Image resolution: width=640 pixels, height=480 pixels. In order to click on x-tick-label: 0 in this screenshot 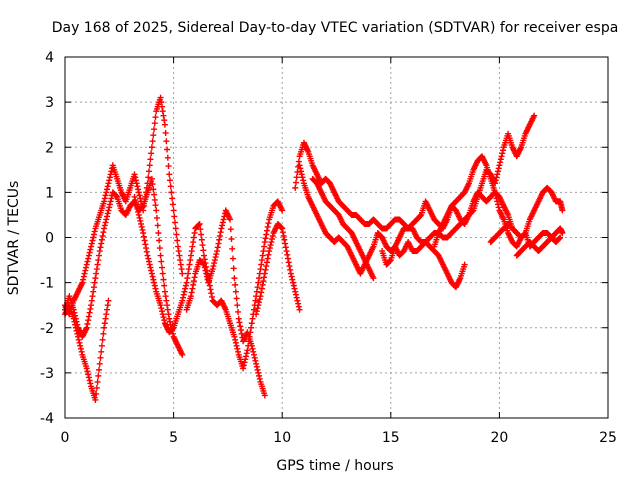, I will do `click(65, 438)`.